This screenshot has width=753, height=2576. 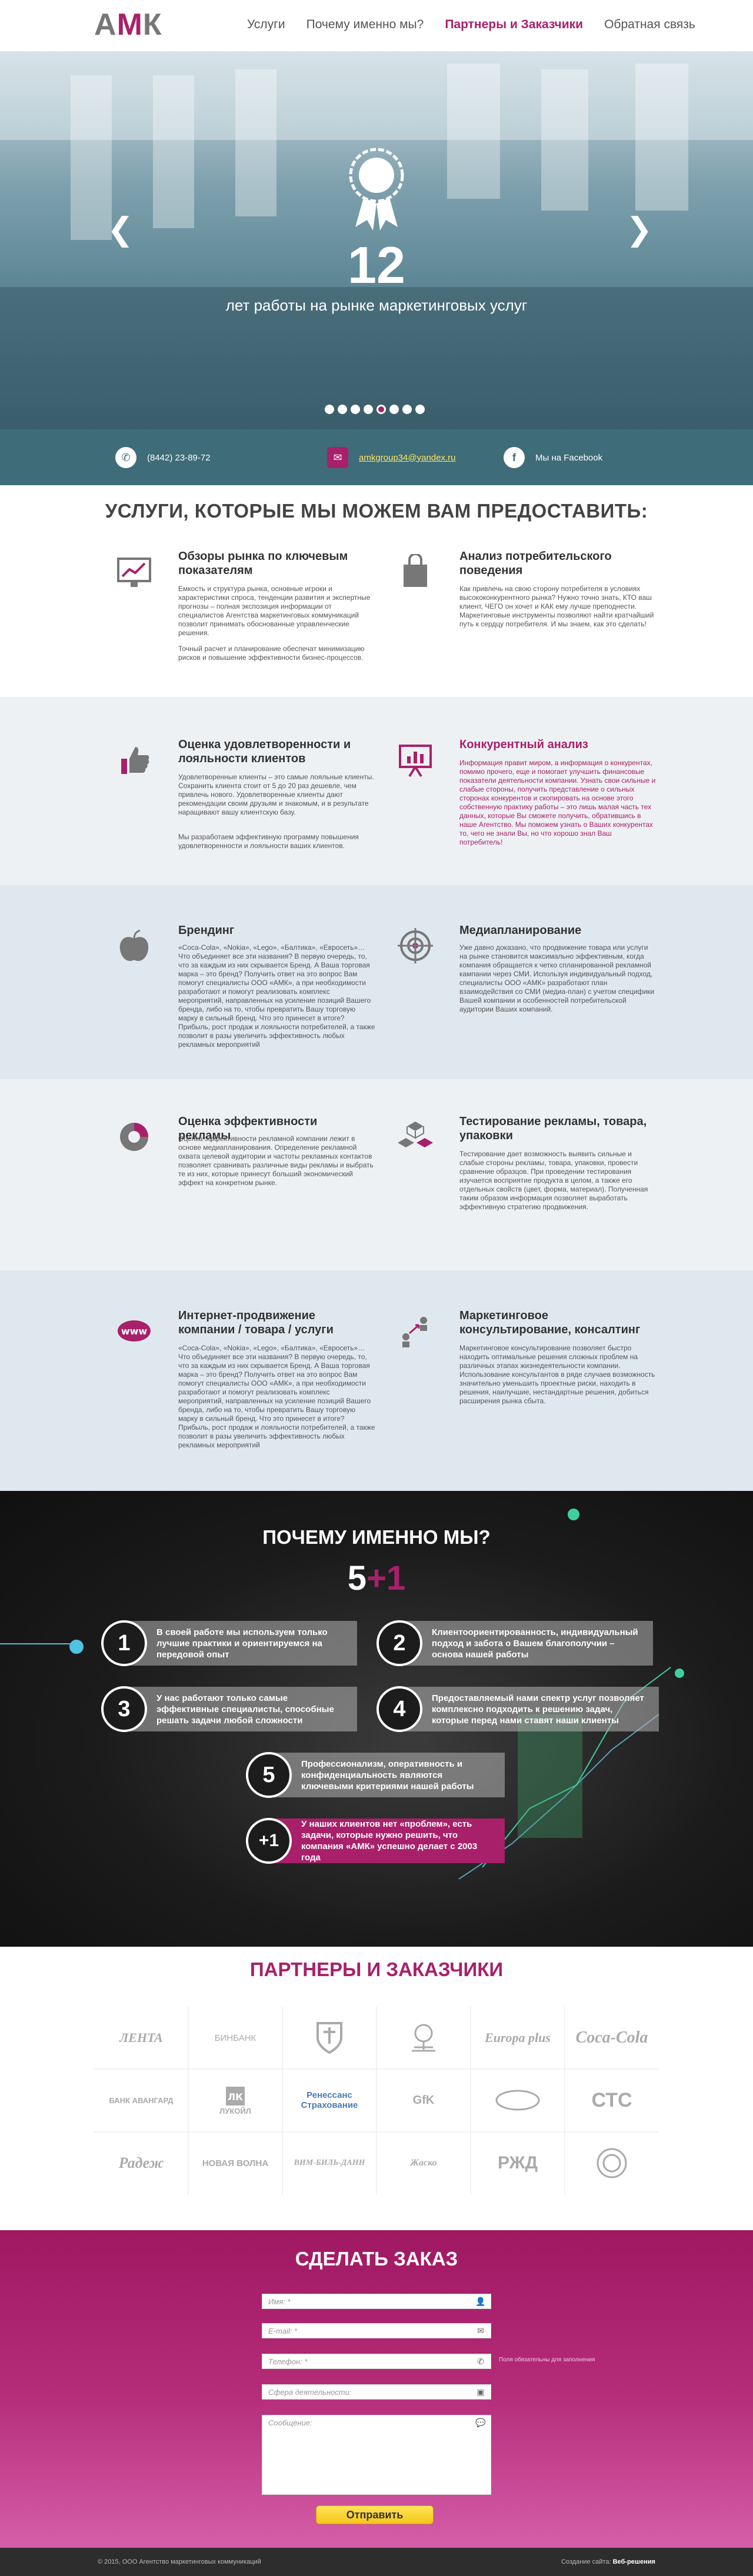 I want to click on activity-input: Сфера деятельности: ▣, so click(x=376, y=2392).